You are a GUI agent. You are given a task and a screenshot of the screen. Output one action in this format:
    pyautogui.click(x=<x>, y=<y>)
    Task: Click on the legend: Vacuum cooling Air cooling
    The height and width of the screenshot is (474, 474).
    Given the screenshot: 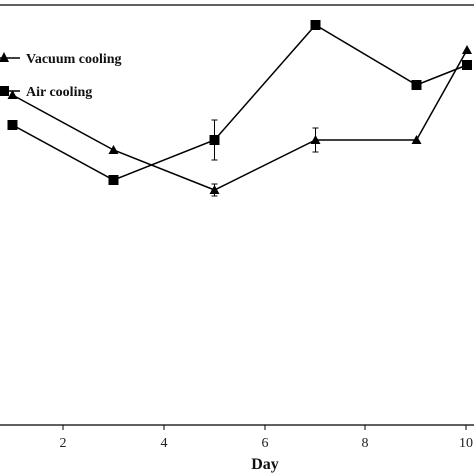 What is the action you would take?
    pyautogui.click(x=61, y=76)
    